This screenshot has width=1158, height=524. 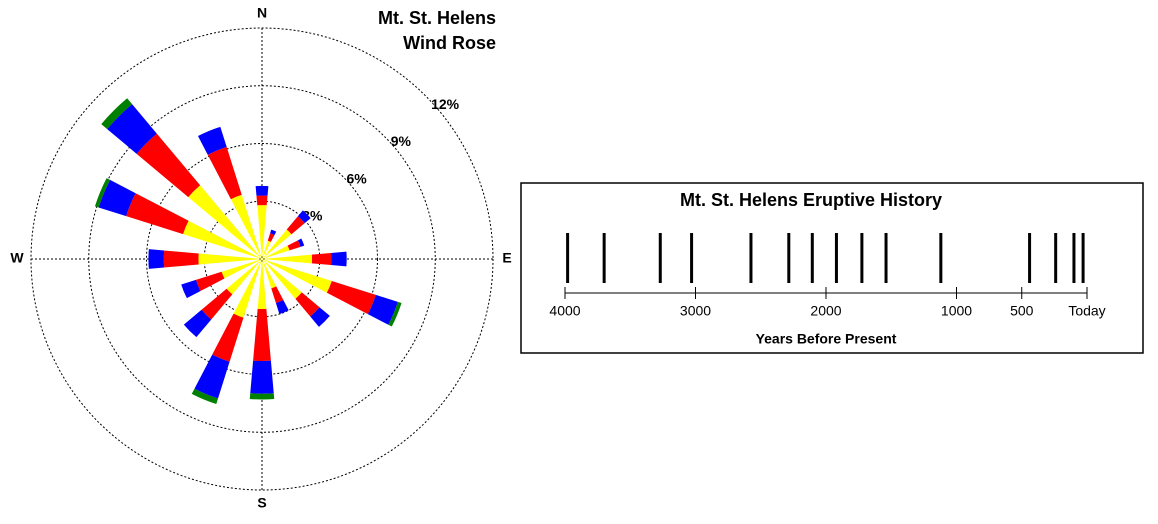 What do you see at coordinates (261, 503) in the screenshot?
I see `direction-label: S` at bounding box center [261, 503].